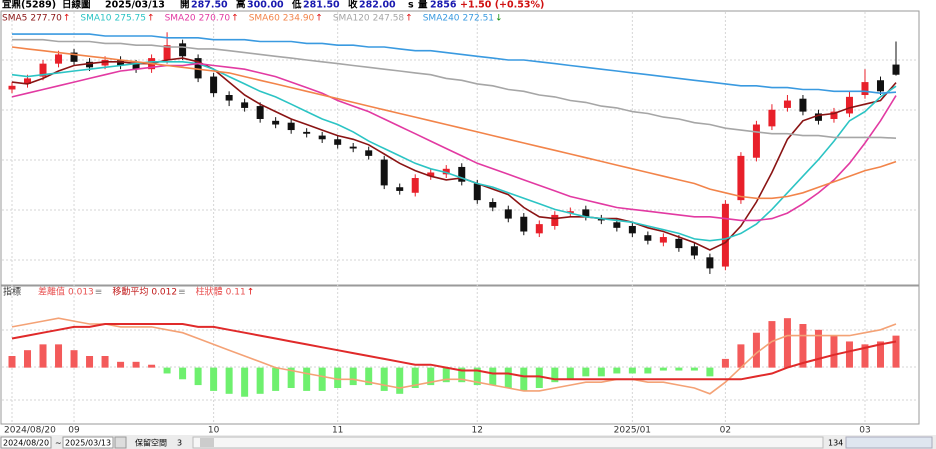 This screenshot has height=449, width=936. Describe the element at coordinates (135, 5) in the screenshot. I see `date: 2025/03/13` at that location.